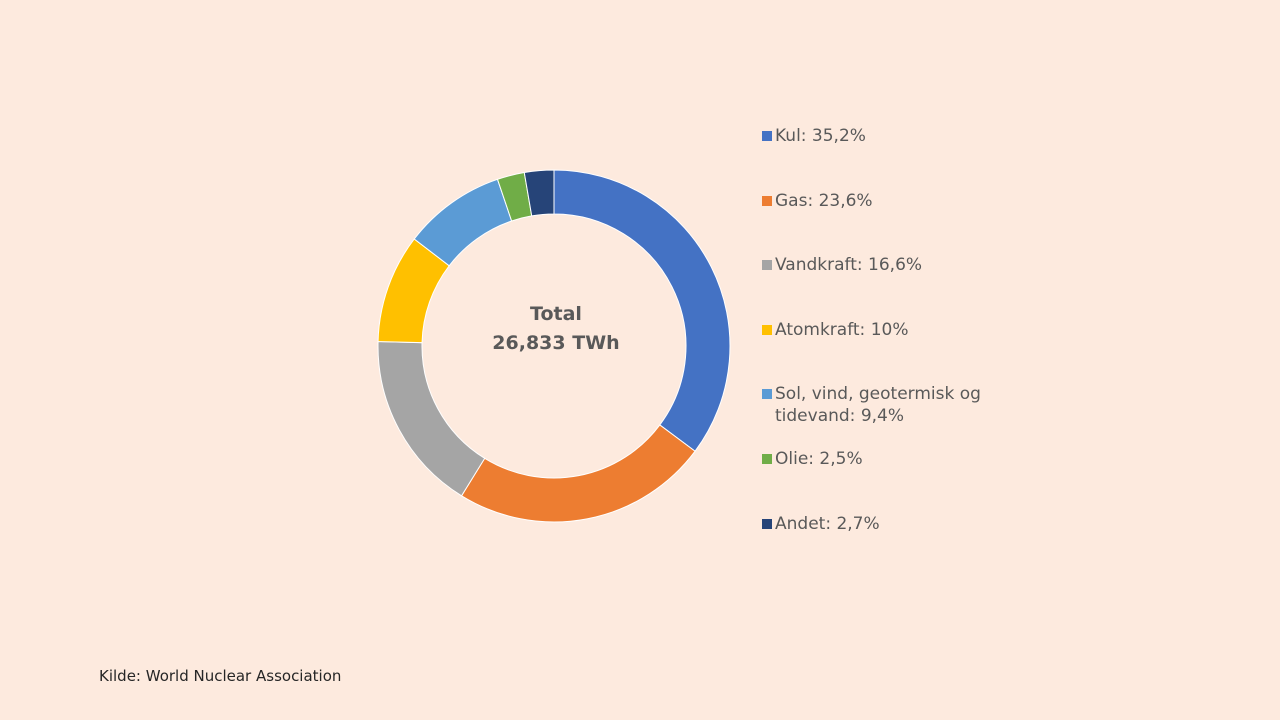 The width and height of the screenshot is (1280, 720). What do you see at coordinates (556, 314) in the screenshot?
I see `donut-center-title: Total` at bounding box center [556, 314].